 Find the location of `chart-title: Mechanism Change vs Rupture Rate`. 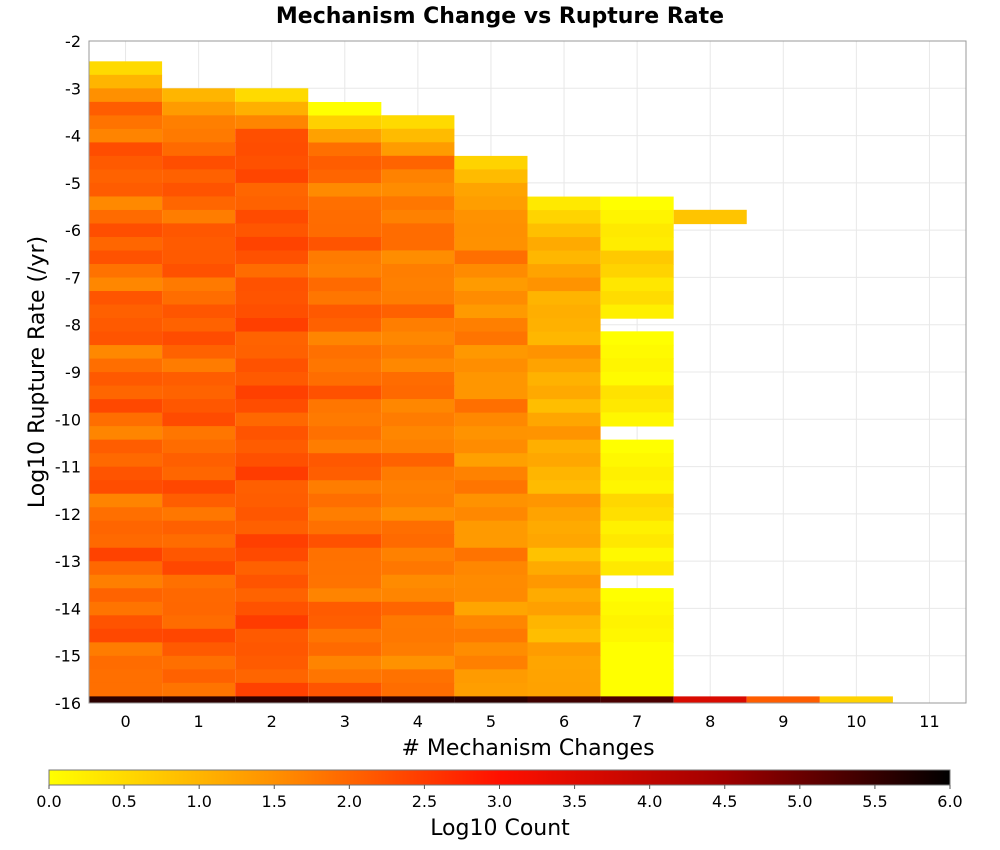

chart-title: Mechanism Change vs Rupture Rate is located at coordinates (500, 16).